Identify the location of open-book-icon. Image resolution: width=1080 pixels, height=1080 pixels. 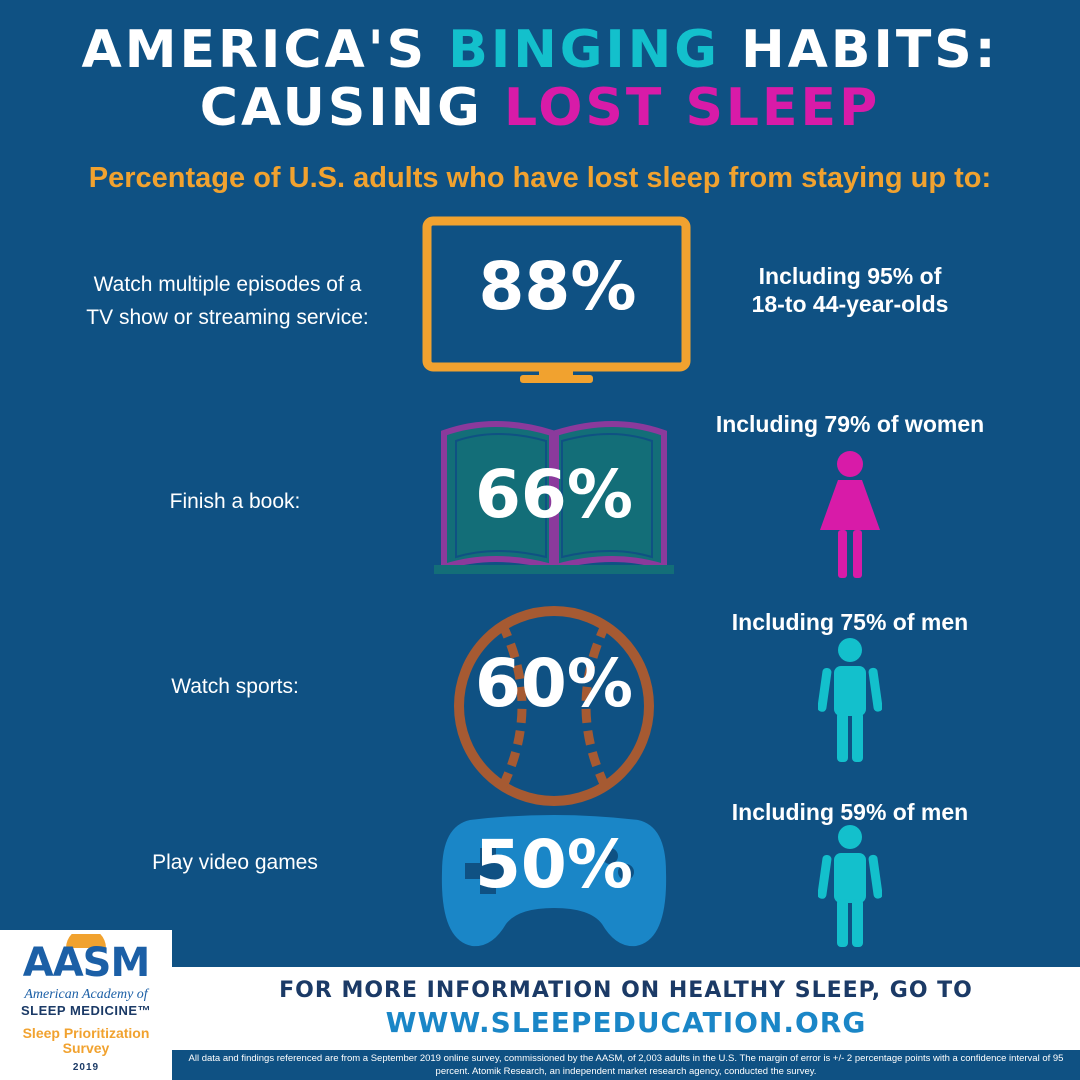
(554, 497).